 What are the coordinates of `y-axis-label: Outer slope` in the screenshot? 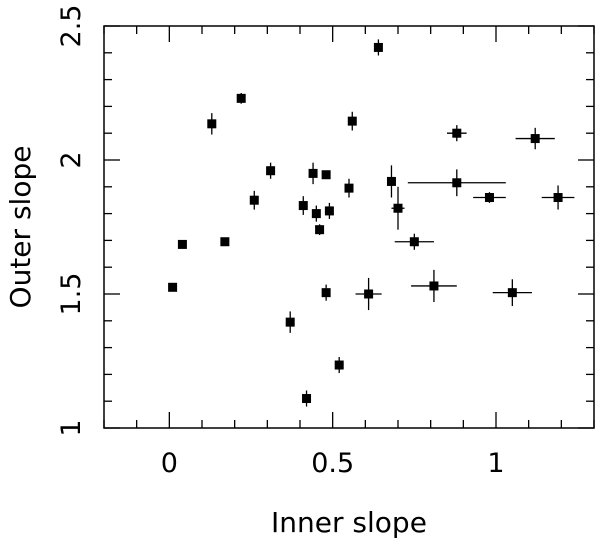 It's located at (20, 227).